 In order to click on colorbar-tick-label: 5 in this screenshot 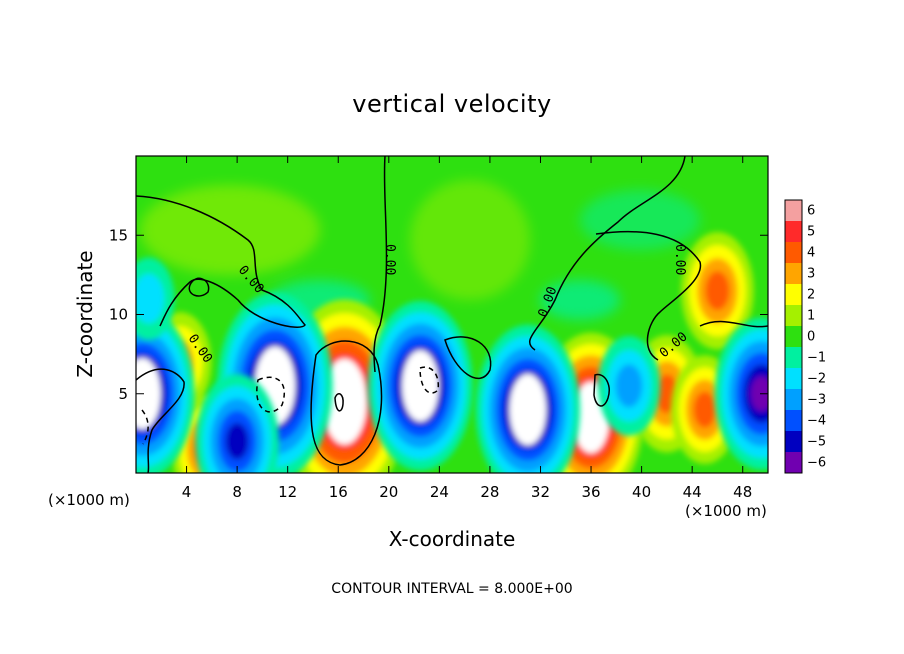, I will do `click(811, 232)`.